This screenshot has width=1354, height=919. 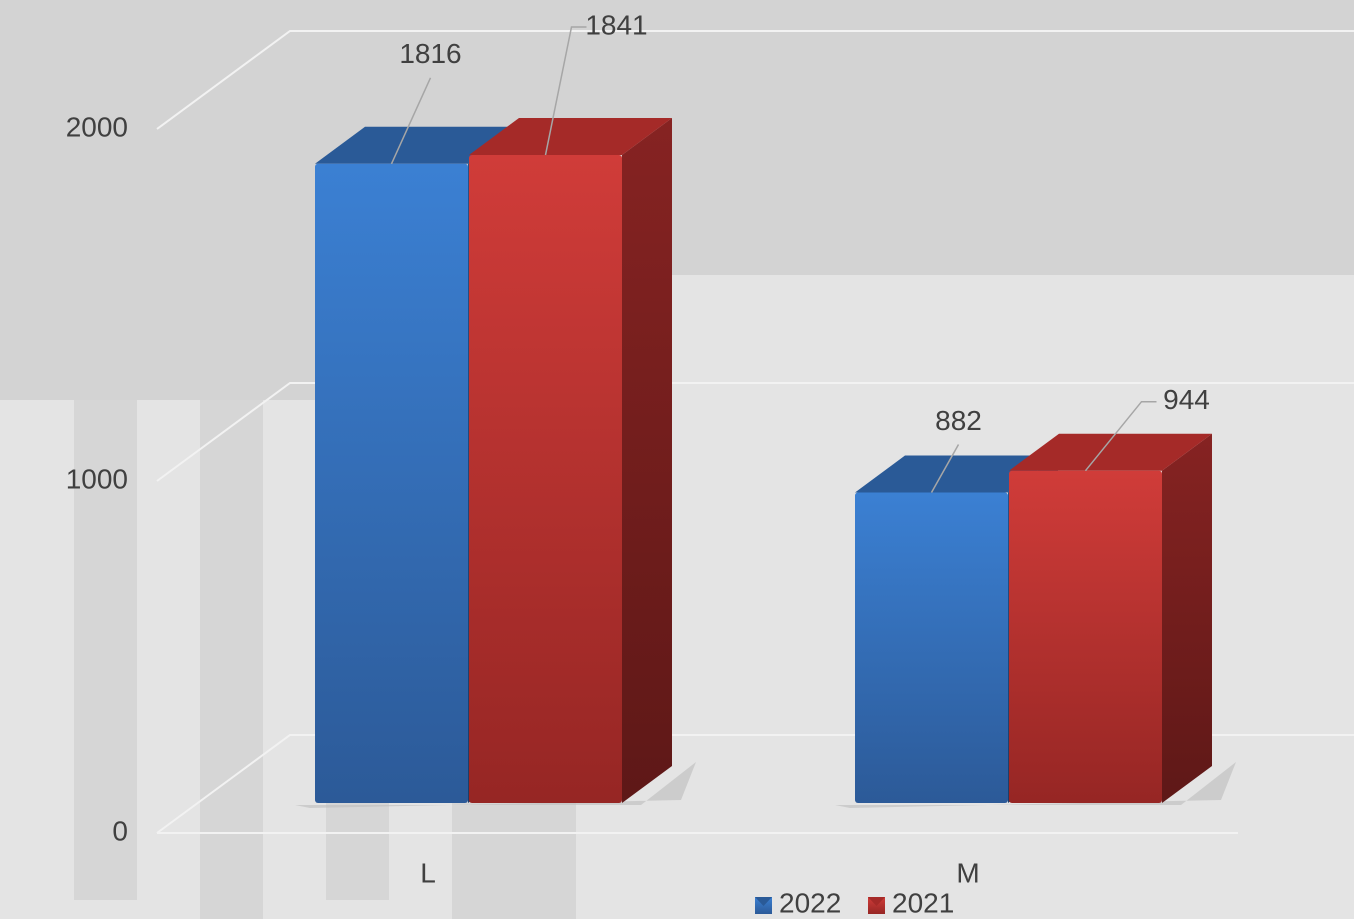 I want to click on y-tick-label: 2000, so click(x=97, y=126).